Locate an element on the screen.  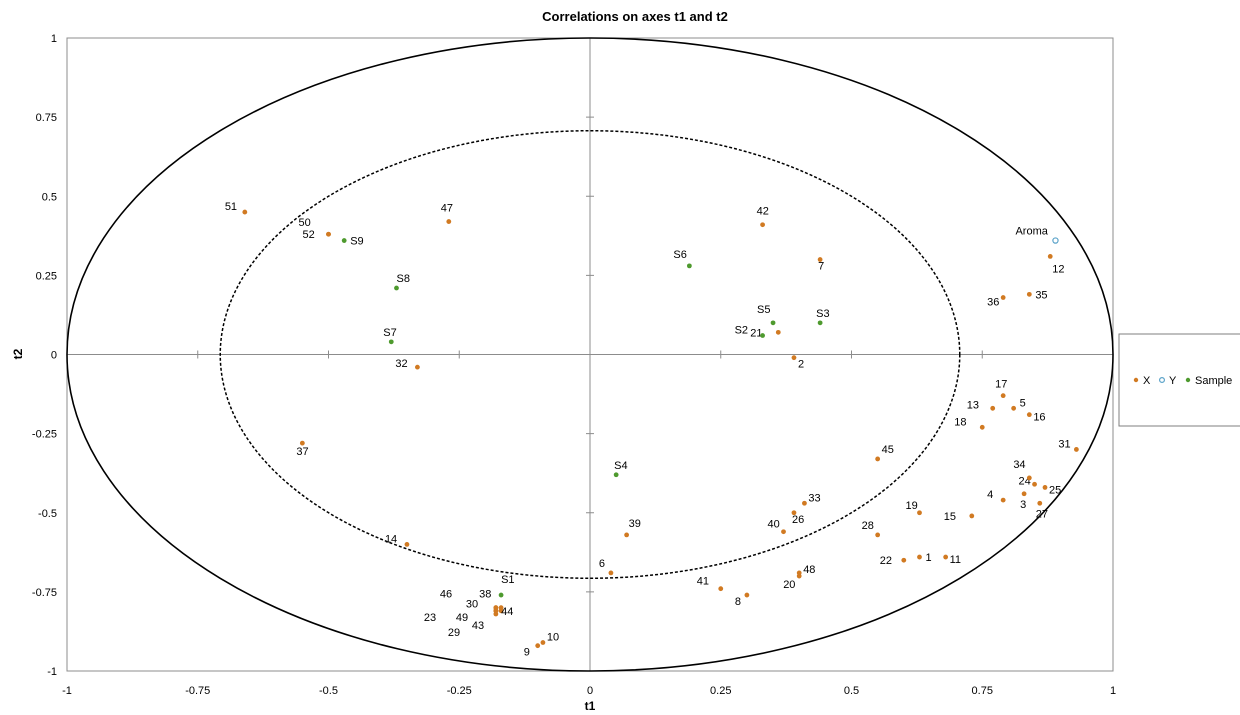
x-tick-label: -1 is located at coordinates (67, 691).